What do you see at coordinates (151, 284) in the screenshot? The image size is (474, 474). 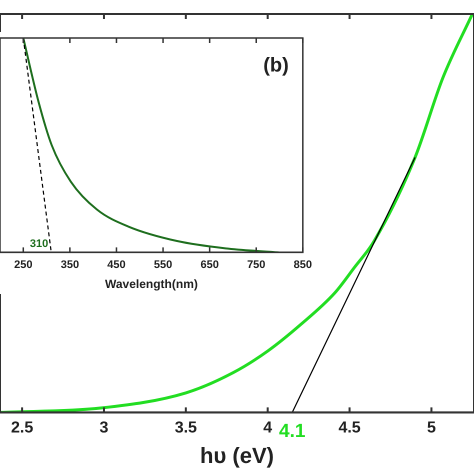 I see `x-axis-title: Wavelength(nm)` at bounding box center [151, 284].